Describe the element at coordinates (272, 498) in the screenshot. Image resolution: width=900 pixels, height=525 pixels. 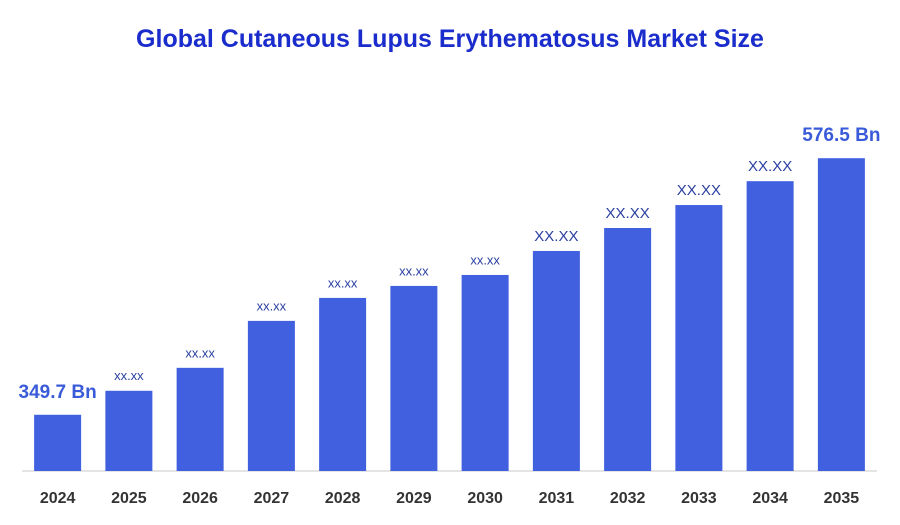
I see `x-tick-label: 2027` at that location.